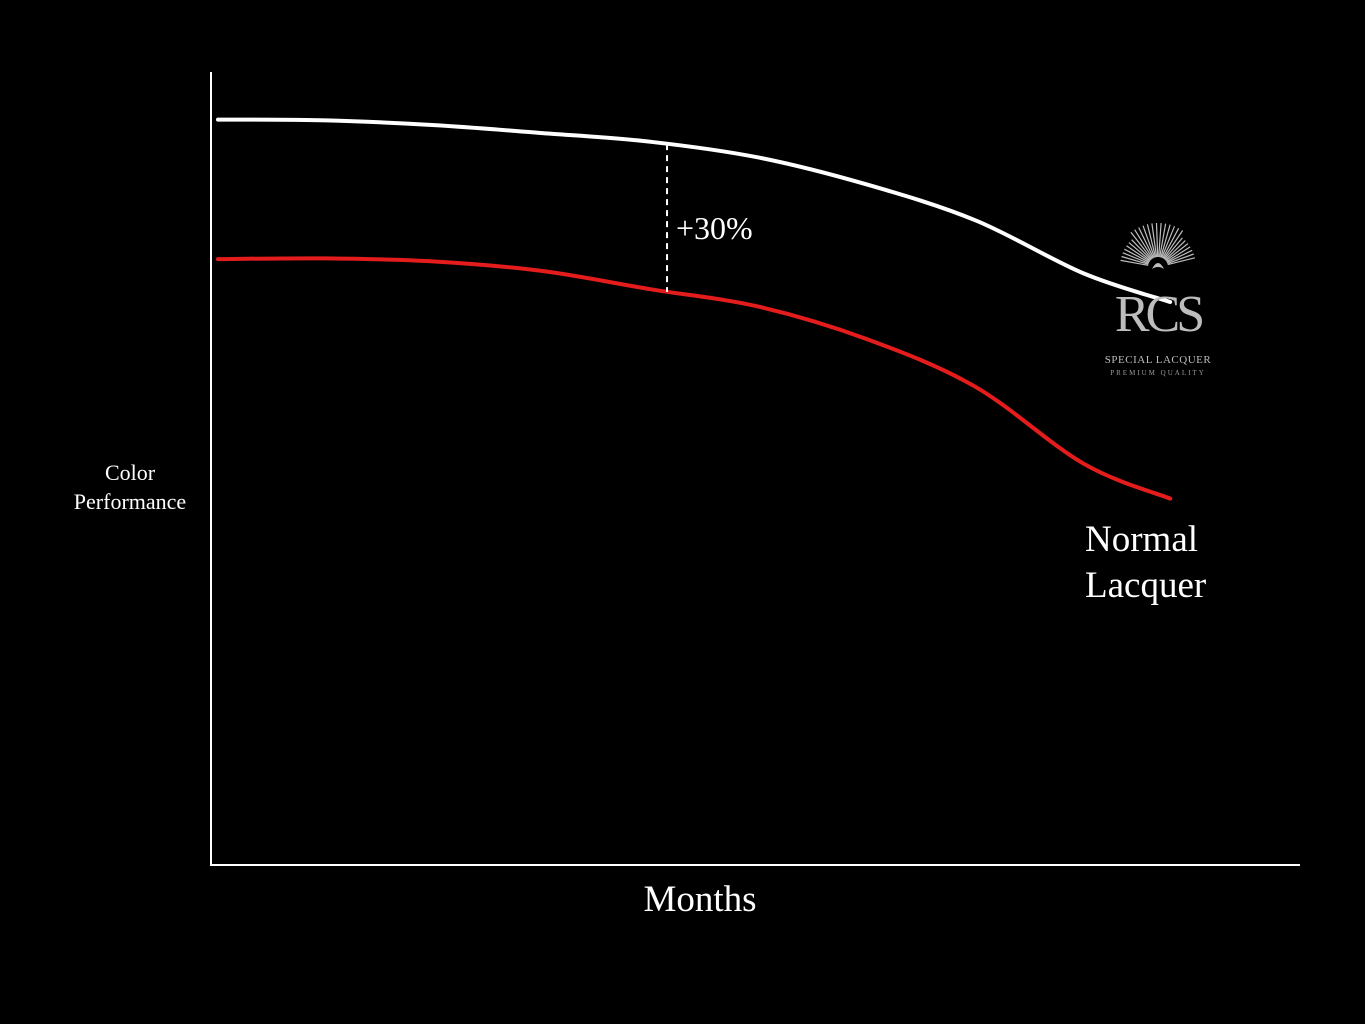 The image size is (1365, 1024). What do you see at coordinates (1158, 373) in the screenshot?
I see `logo-subtagline: PREMIUM QUALITY` at bounding box center [1158, 373].